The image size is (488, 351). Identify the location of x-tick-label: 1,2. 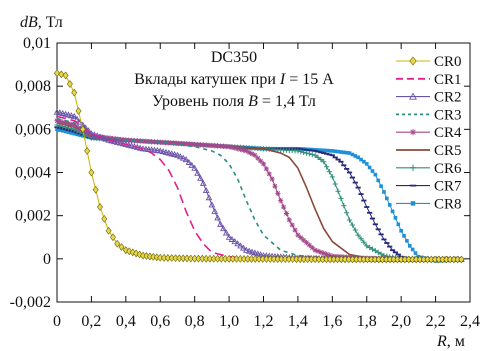
(264, 321).